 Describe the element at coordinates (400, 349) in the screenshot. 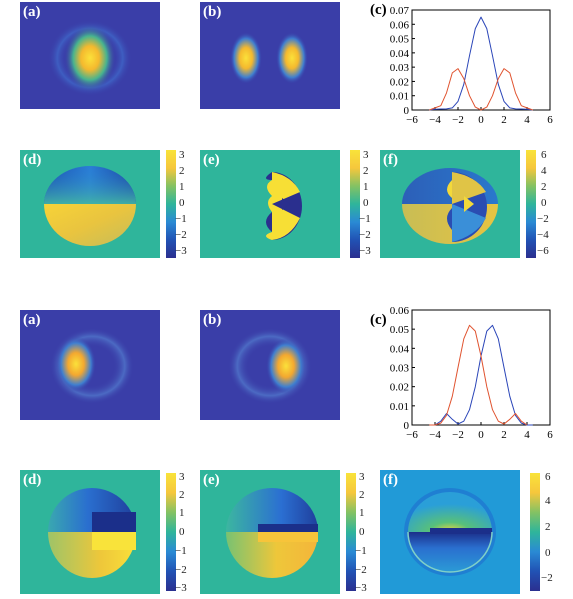

I see `y-tick-label: 0.04` at that location.